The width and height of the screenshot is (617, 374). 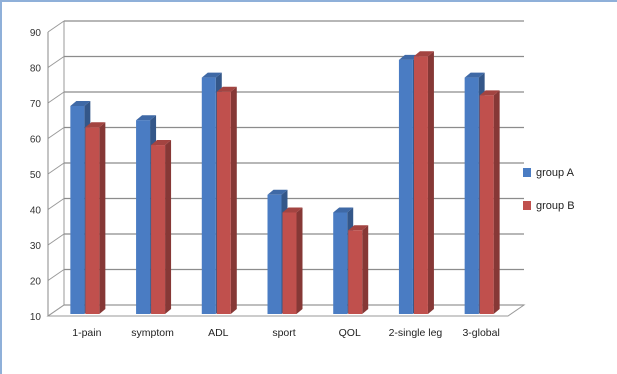 What do you see at coordinates (36, 33) in the screenshot?
I see `y-tick-label: 90` at bounding box center [36, 33].